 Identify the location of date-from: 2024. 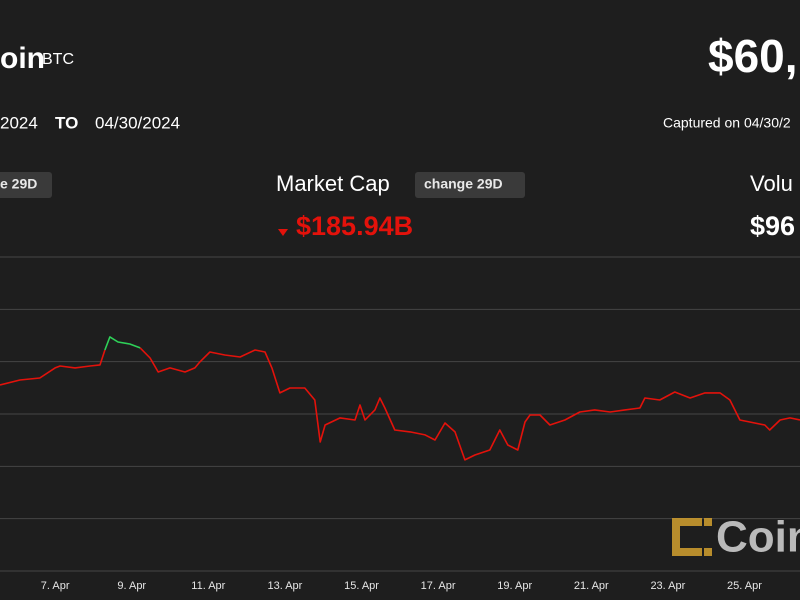
(19, 122).